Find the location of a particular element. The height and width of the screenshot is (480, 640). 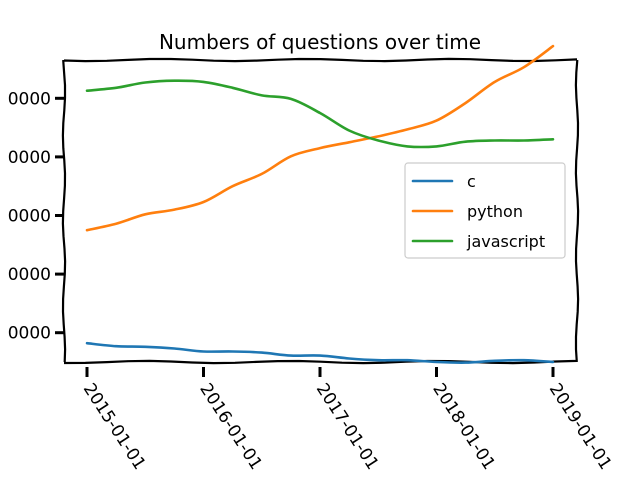

legend: c python javascript is located at coordinates (485, 210).